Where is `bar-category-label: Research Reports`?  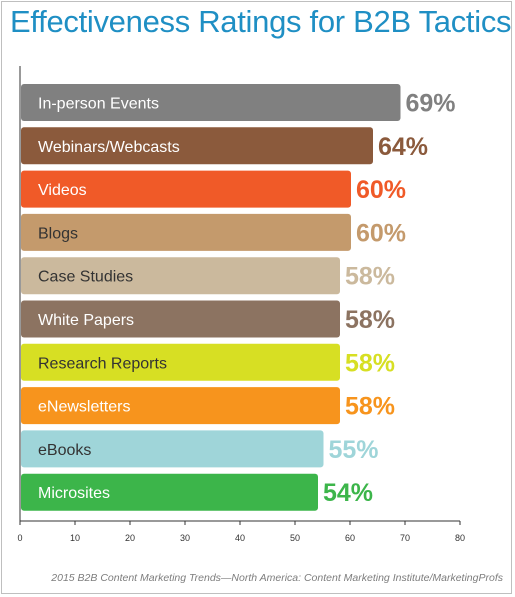
bar-category-label: Research Reports is located at coordinates (102, 363).